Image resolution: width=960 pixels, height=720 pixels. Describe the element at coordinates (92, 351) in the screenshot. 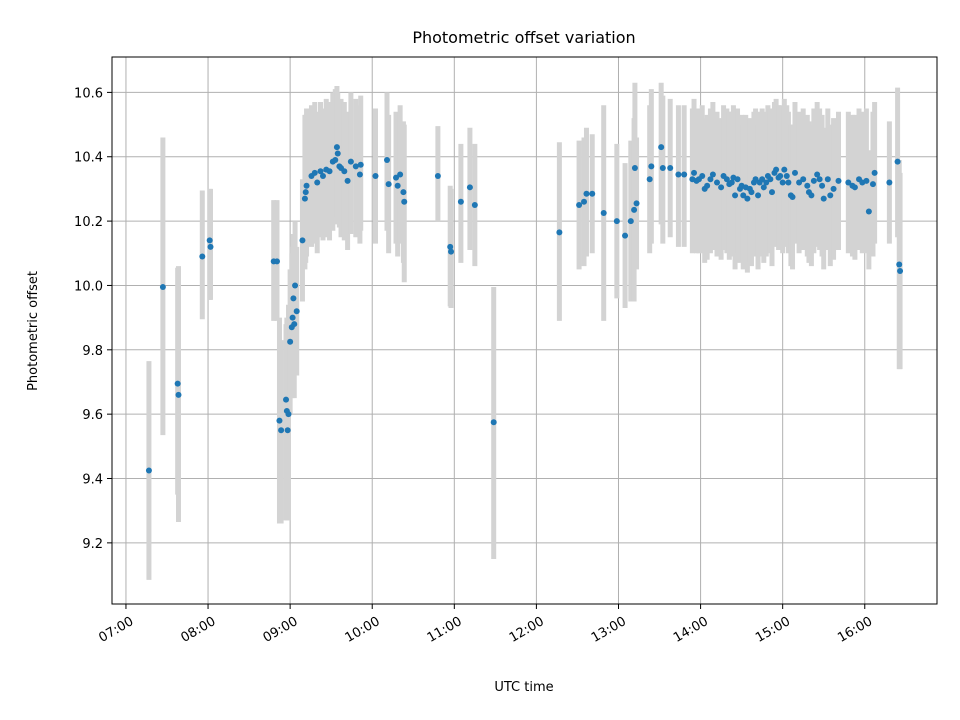

I see `y-tick-label: 9.8` at that location.